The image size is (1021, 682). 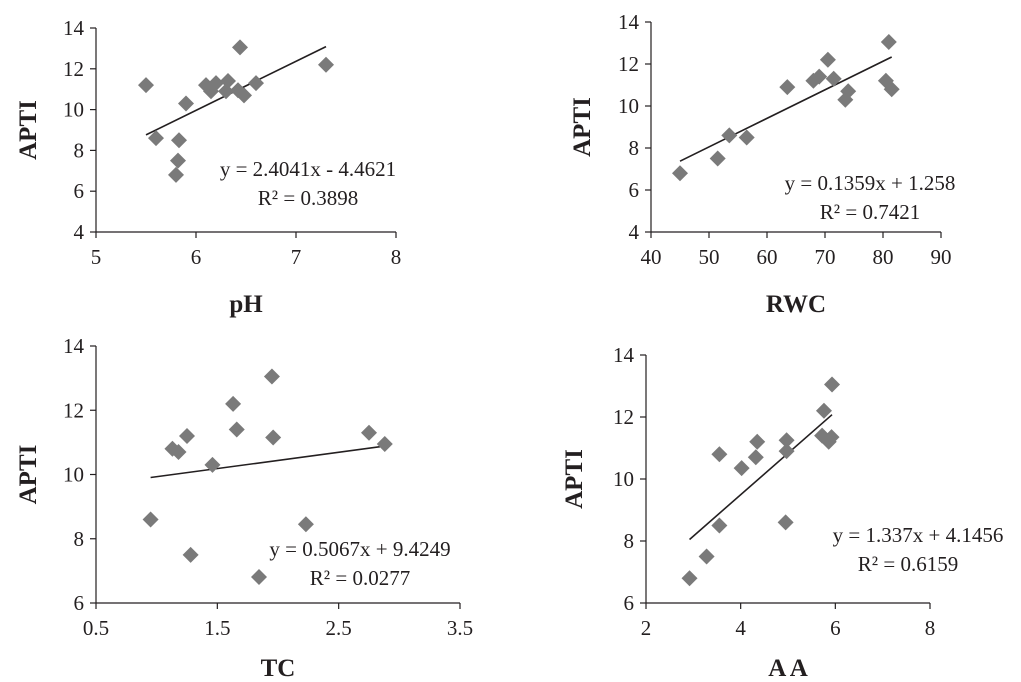 What do you see at coordinates (941, 257) in the screenshot?
I see `x-tick-label: 90` at bounding box center [941, 257].